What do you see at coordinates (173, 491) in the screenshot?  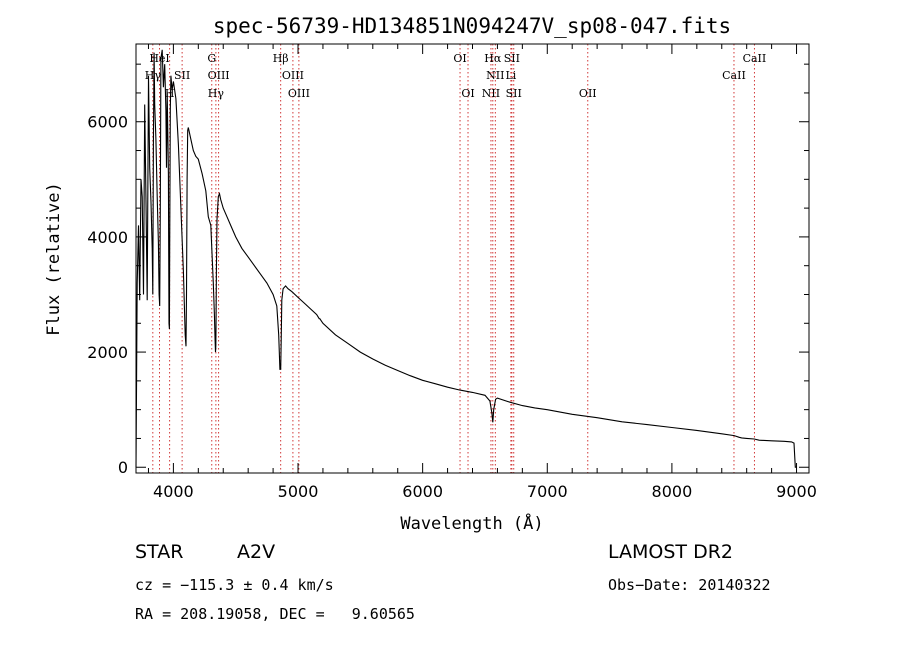 I see `x-tick-label: 4000` at bounding box center [173, 491].